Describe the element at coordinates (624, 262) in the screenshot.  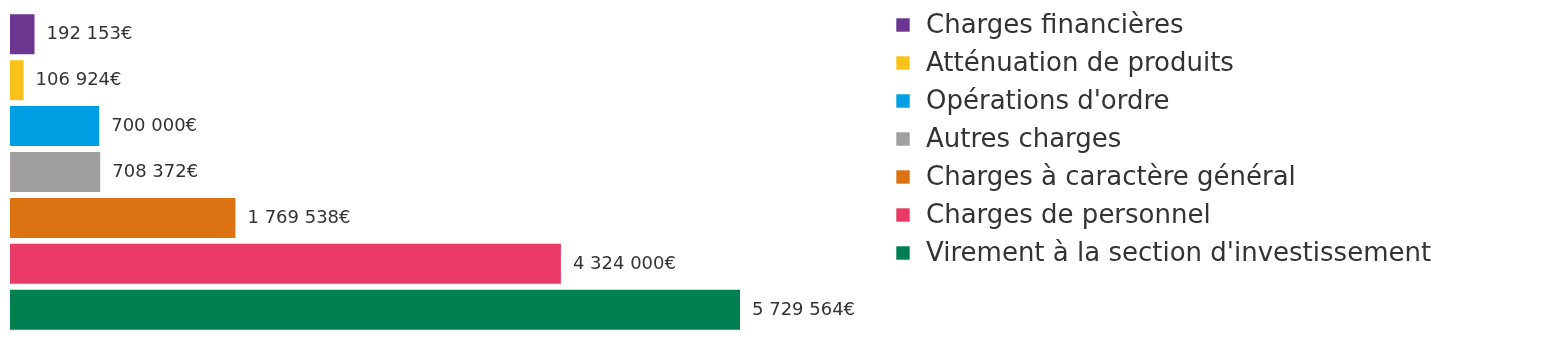
I see `data-label: 4 324 000€` at that location.